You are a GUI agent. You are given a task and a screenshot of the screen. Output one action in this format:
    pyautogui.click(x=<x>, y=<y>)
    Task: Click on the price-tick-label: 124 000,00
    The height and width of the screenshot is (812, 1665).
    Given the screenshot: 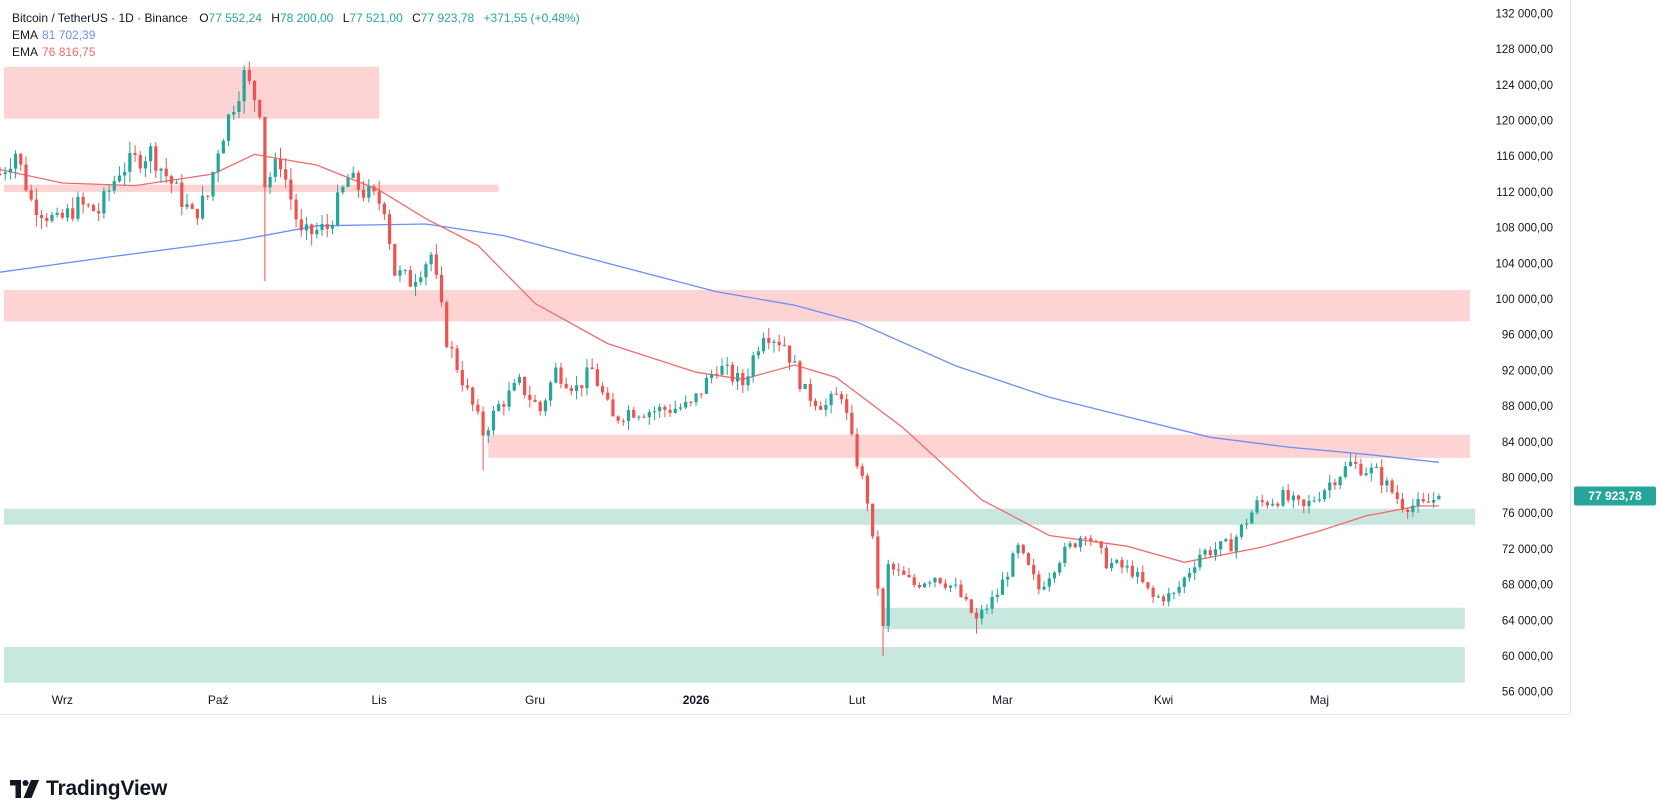 What is the action you would take?
    pyautogui.click(x=1524, y=86)
    